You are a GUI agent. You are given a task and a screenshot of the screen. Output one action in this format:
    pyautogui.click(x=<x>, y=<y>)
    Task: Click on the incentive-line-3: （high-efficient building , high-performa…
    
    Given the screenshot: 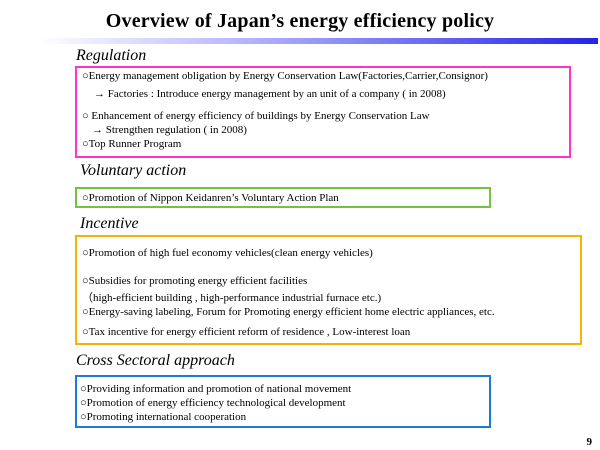 What is the action you would take?
    pyautogui.click(x=232, y=298)
    